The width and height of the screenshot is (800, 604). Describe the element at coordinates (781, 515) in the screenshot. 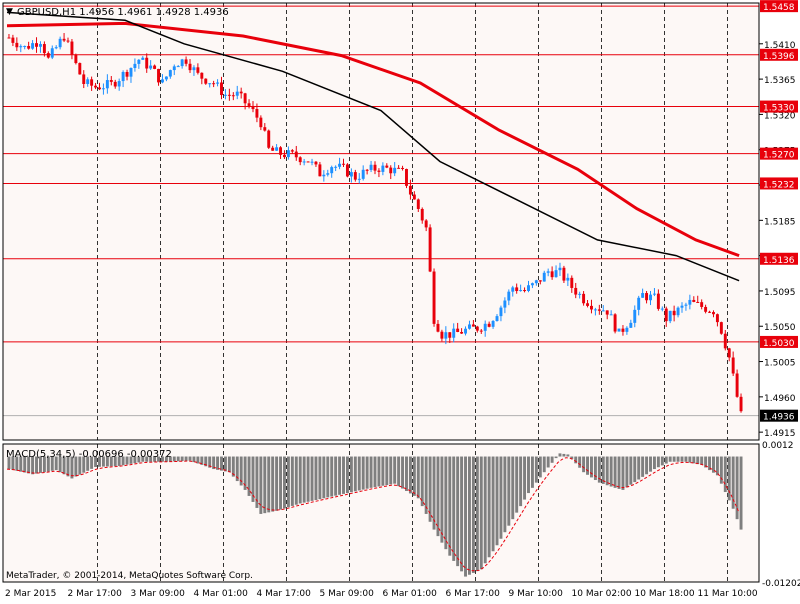

I see `macd-axis: 0.0012 -0.01202` at that location.